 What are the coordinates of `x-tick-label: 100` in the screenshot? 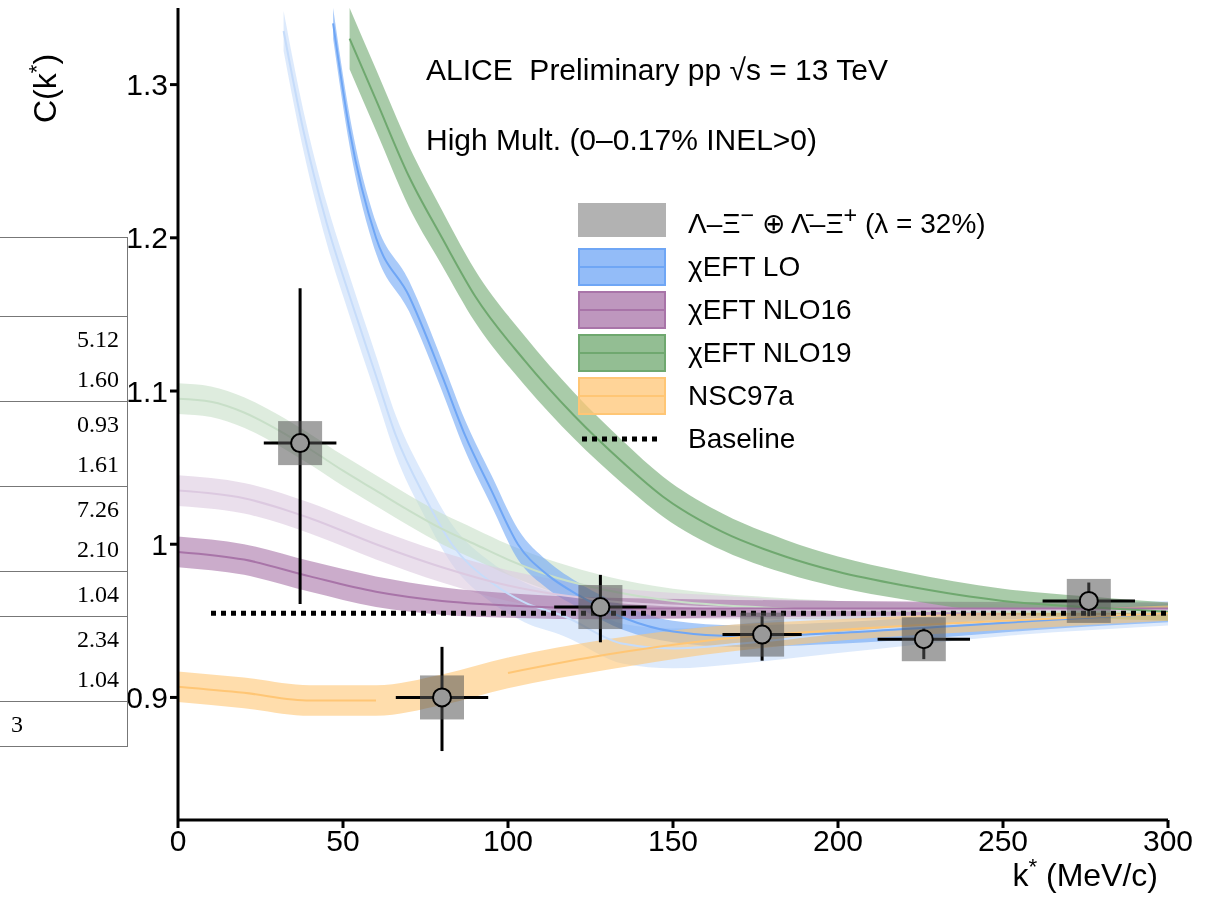 It's located at (508, 841).